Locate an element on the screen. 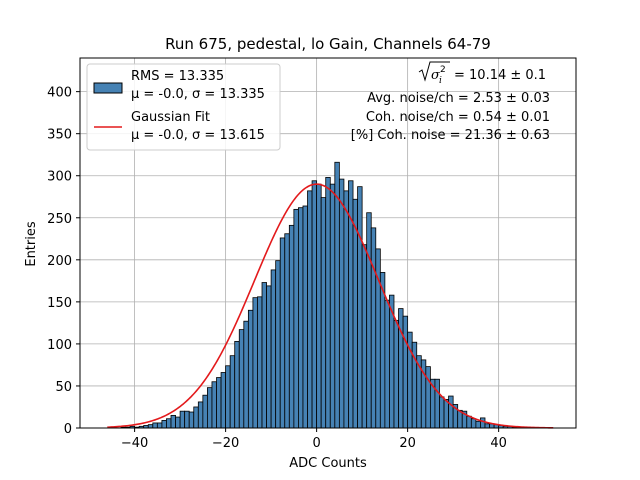 This screenshot has height=480, width=640. x-tick-label: 40 is located at coordinates (498, 443).